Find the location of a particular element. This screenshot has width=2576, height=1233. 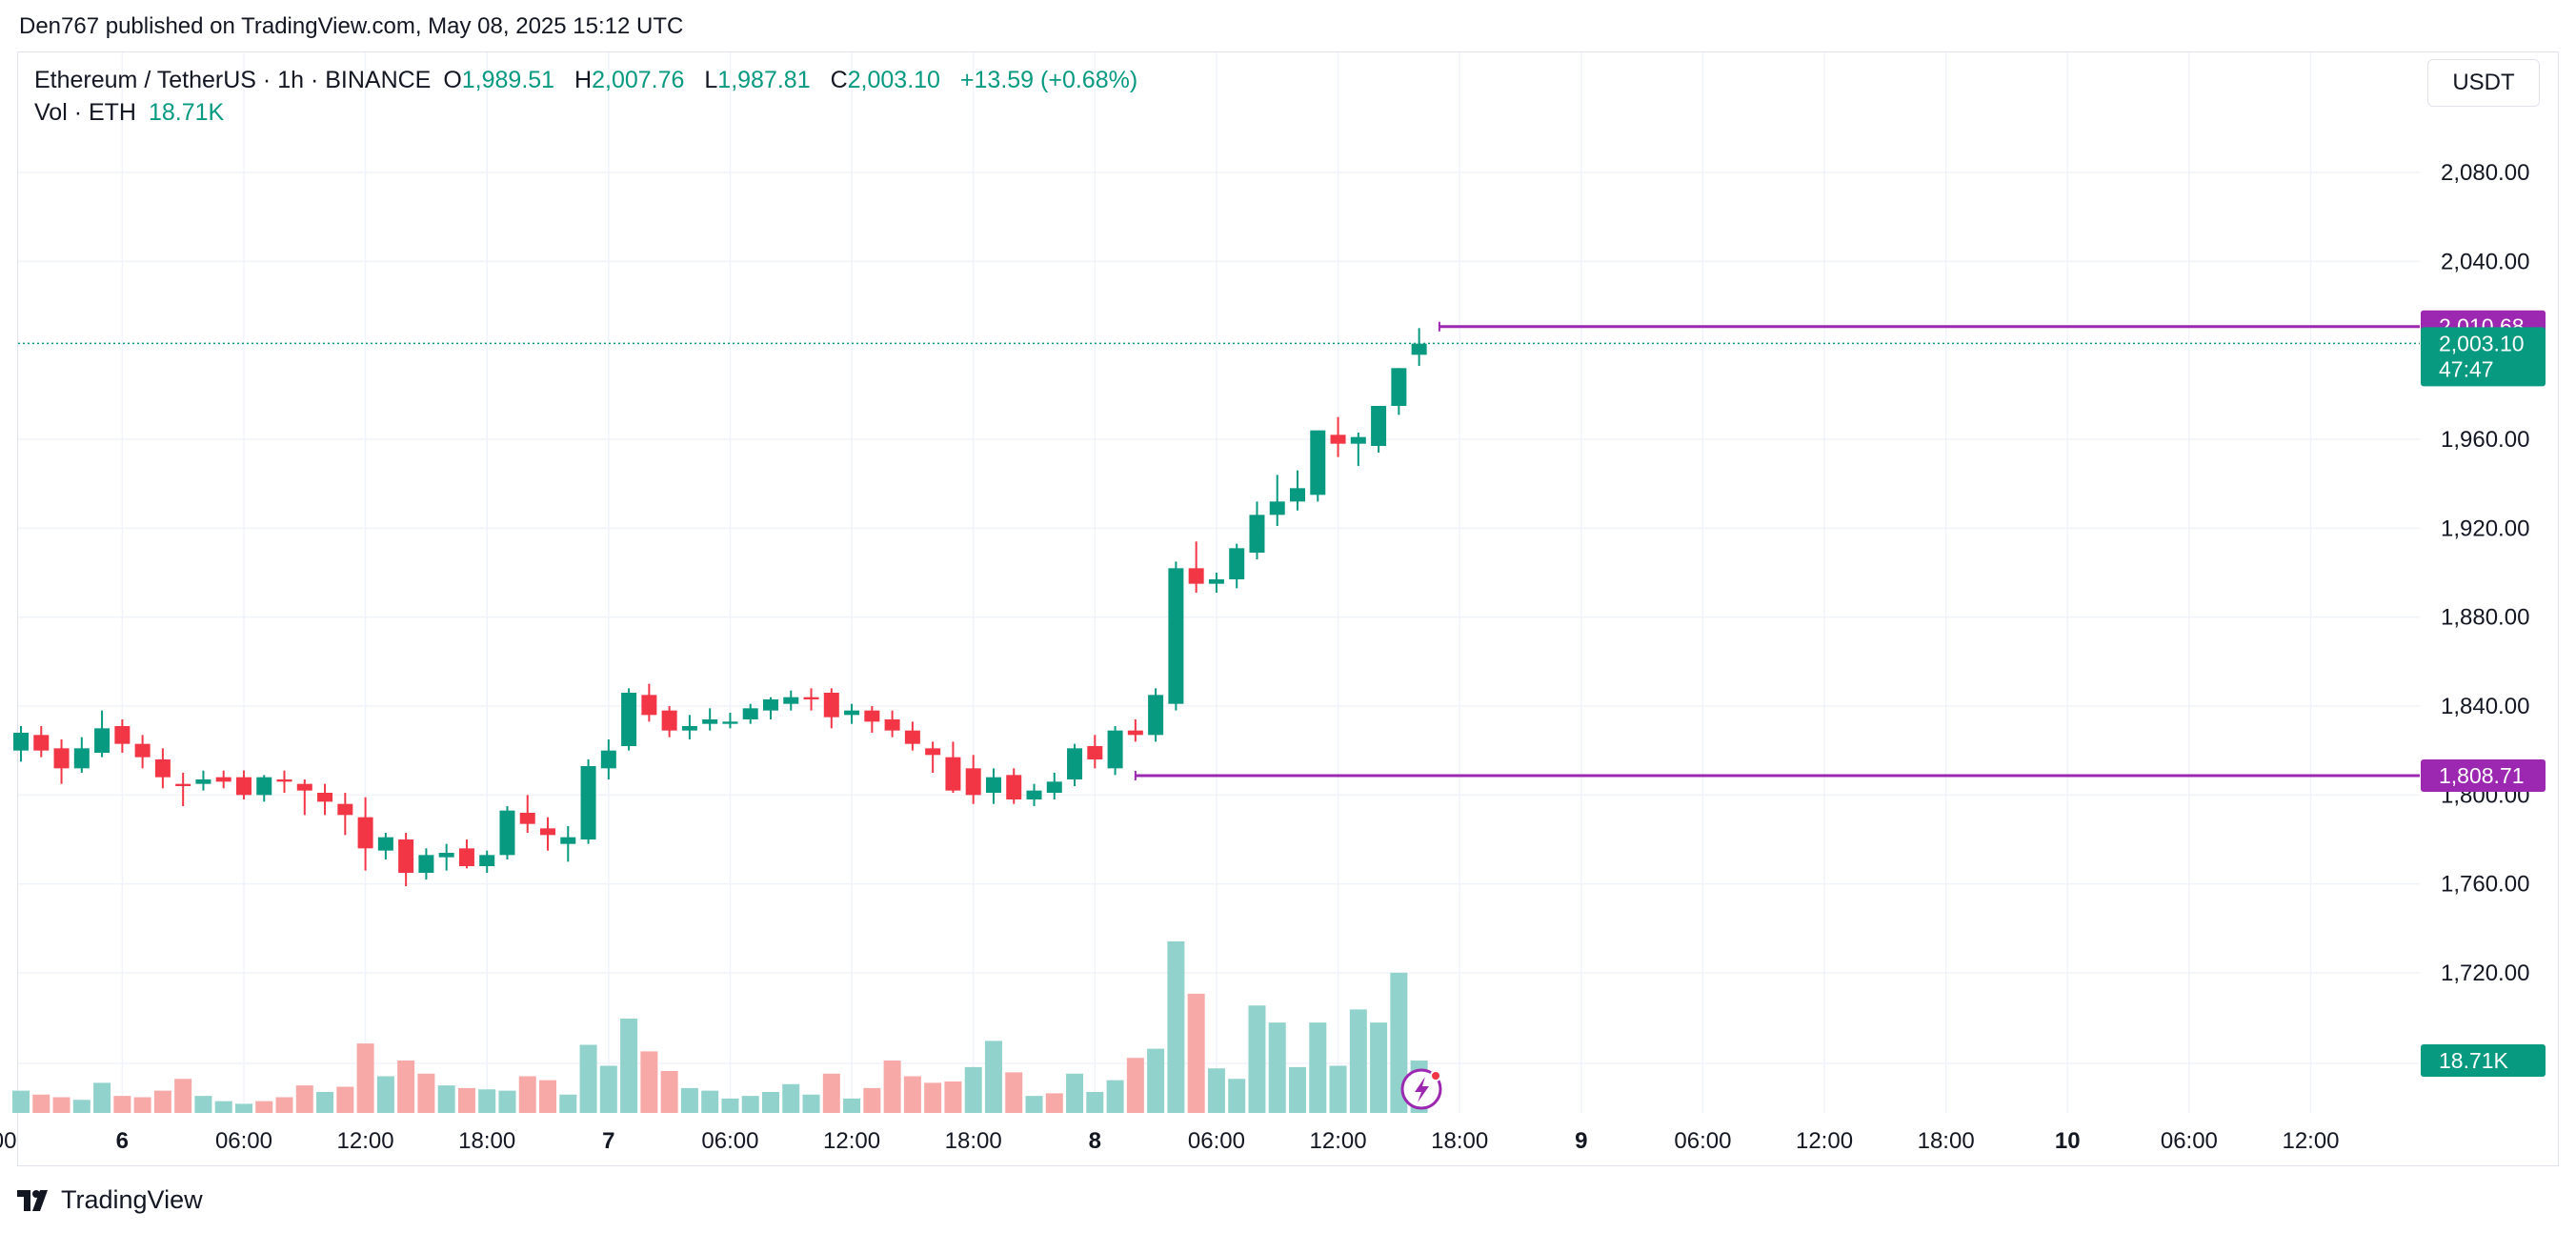

tradingview-logo-text: TradingView is located at coordinates (132, 1199).